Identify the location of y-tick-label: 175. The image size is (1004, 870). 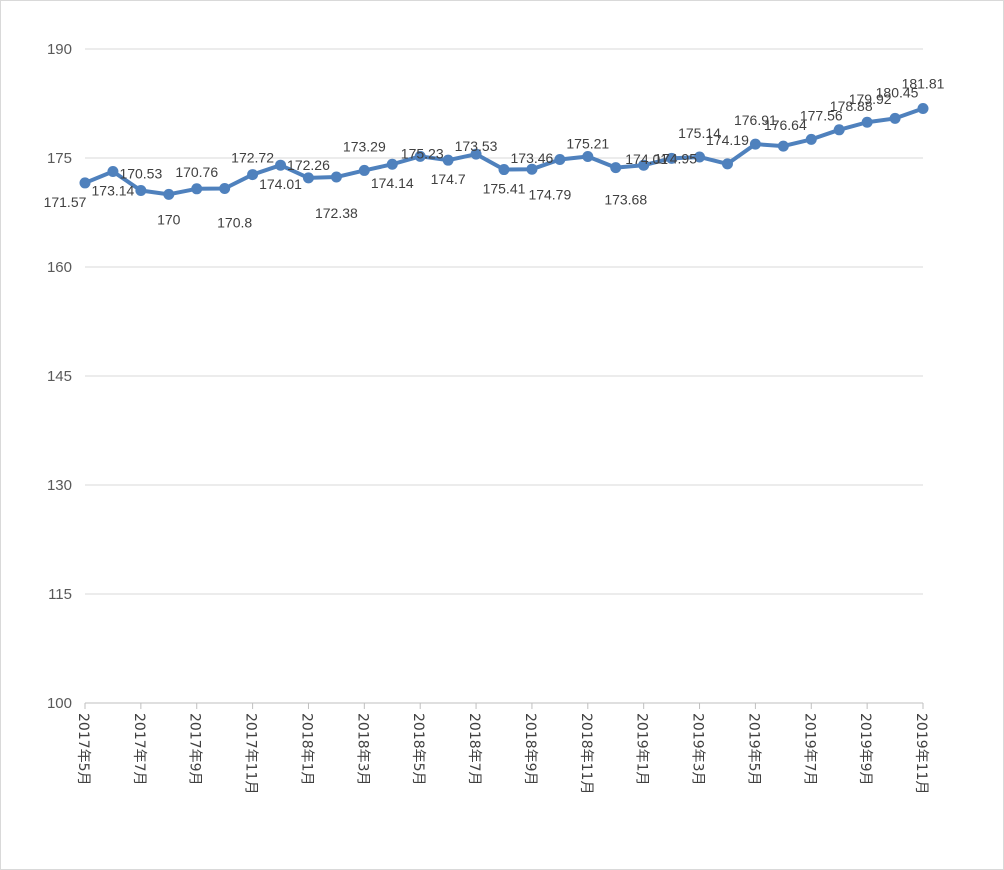
(59, 158).